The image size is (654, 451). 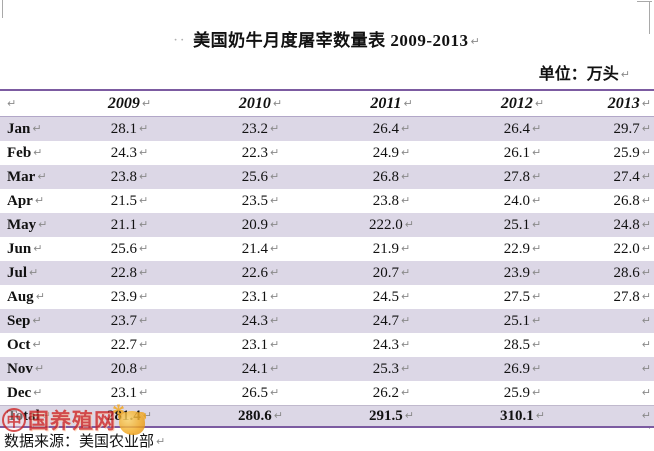 I want to click on value-jun-2009: 25.6 ↵, so click(x=129, y=249).